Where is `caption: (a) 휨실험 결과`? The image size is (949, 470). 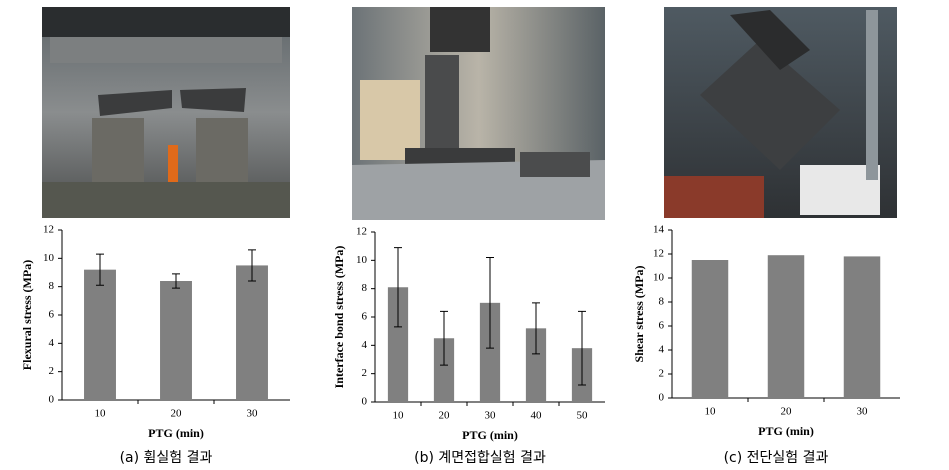
caption: (a) 휨실험 결과 is located at coordinates (166, 458).